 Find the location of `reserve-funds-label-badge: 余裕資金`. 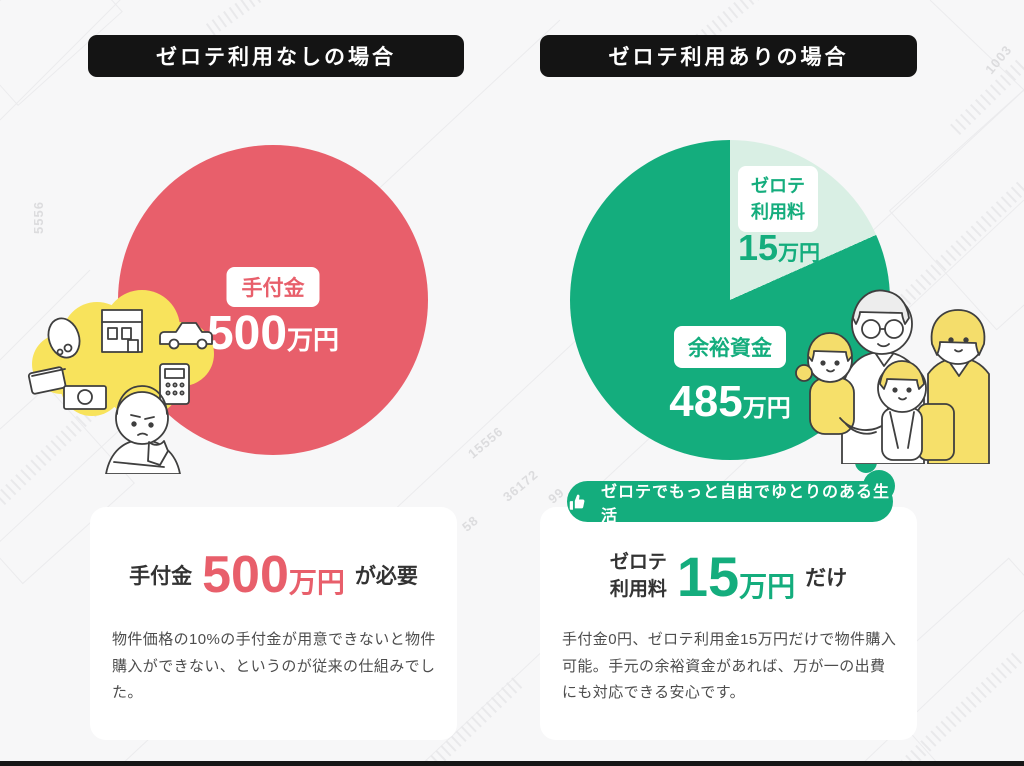

reserve-funds-label-badge: 余裕資金 is located at coordinates (730, 347).